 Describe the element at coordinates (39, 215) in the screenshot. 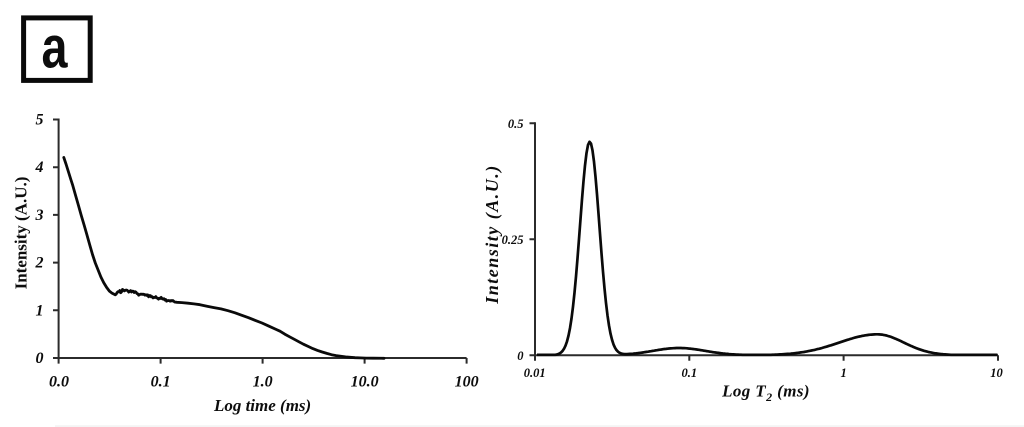

I see `svg-text: 3` at that location.